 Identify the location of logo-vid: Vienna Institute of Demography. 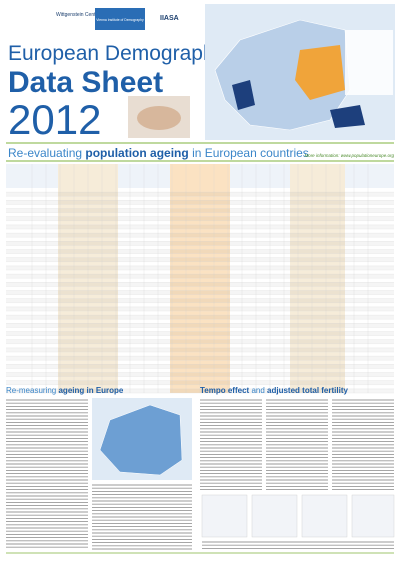
(120, 20).